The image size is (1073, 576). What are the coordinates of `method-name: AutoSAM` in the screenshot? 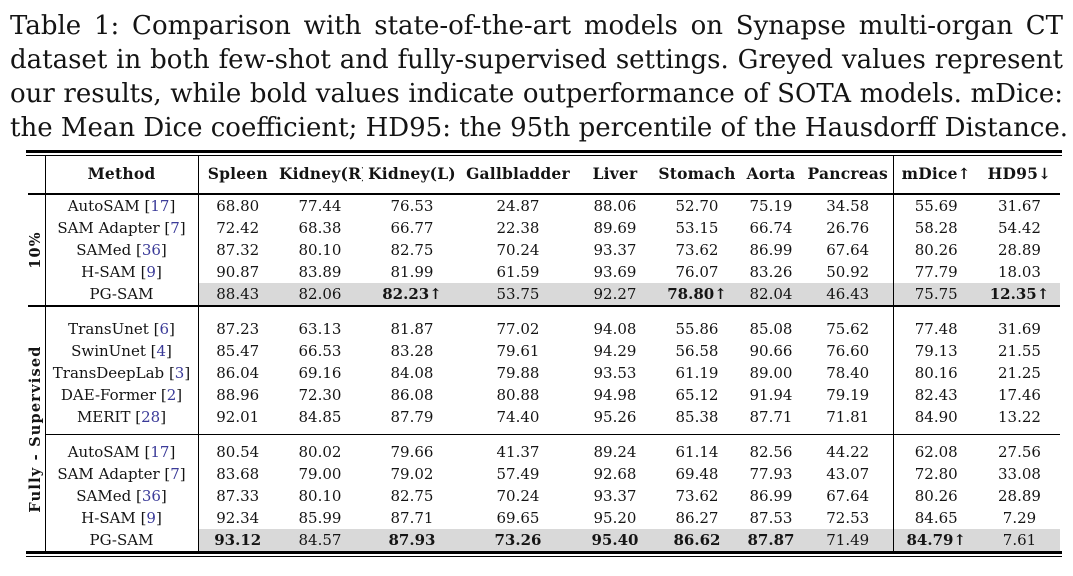 It's located at (103, 206).